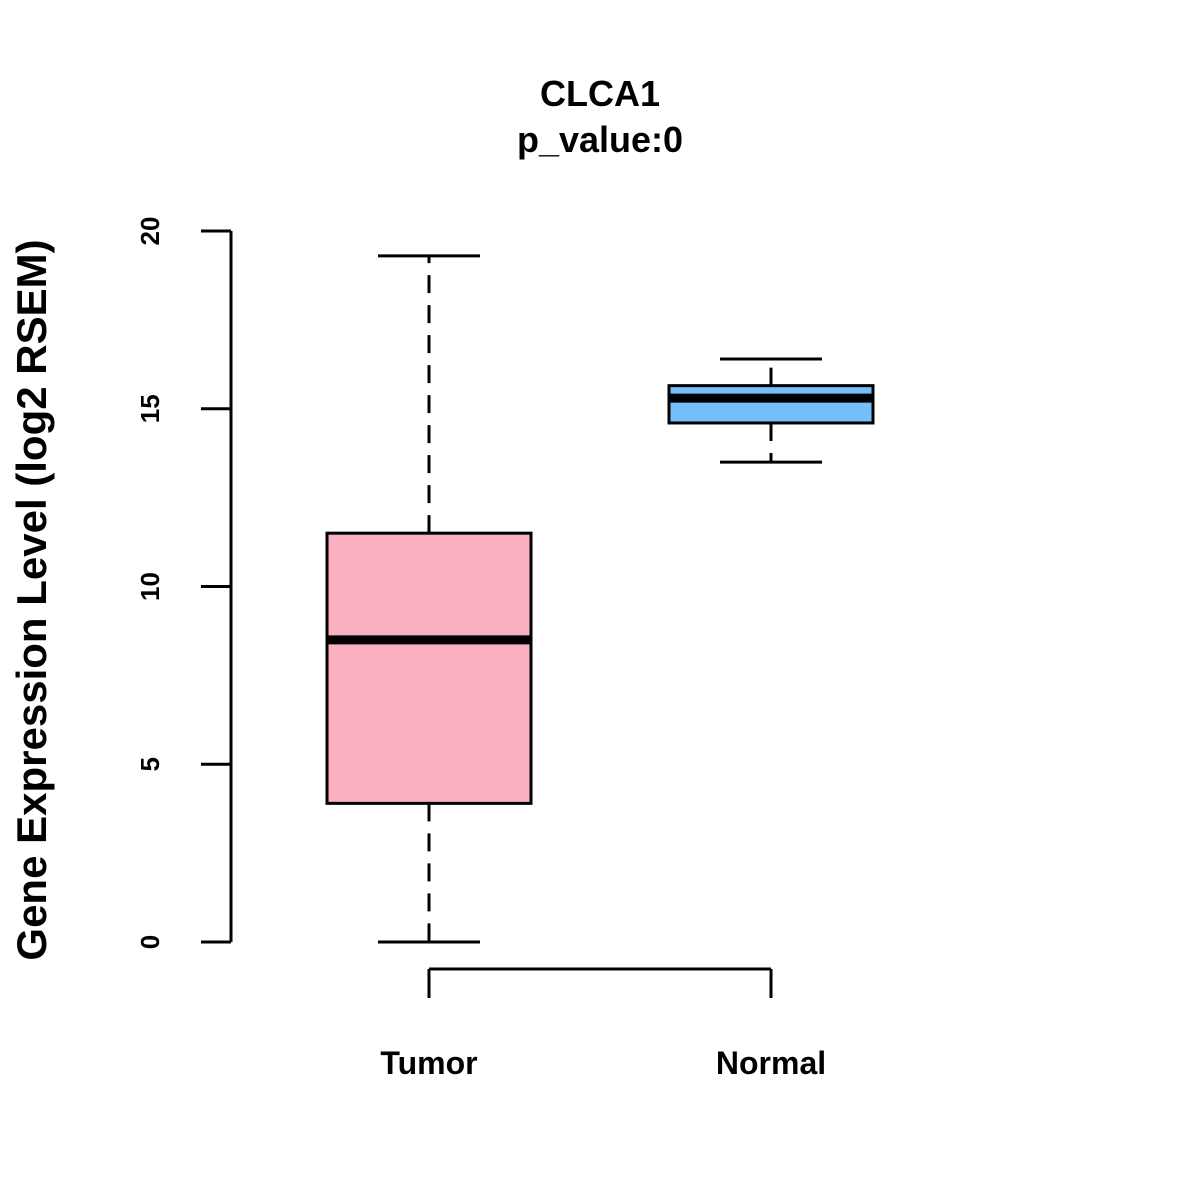  Describe the element at coordinates (31, 599) in the screenshot. I see `y-axis-label: Gene Expression Level (log2 RSEM)` at that location.